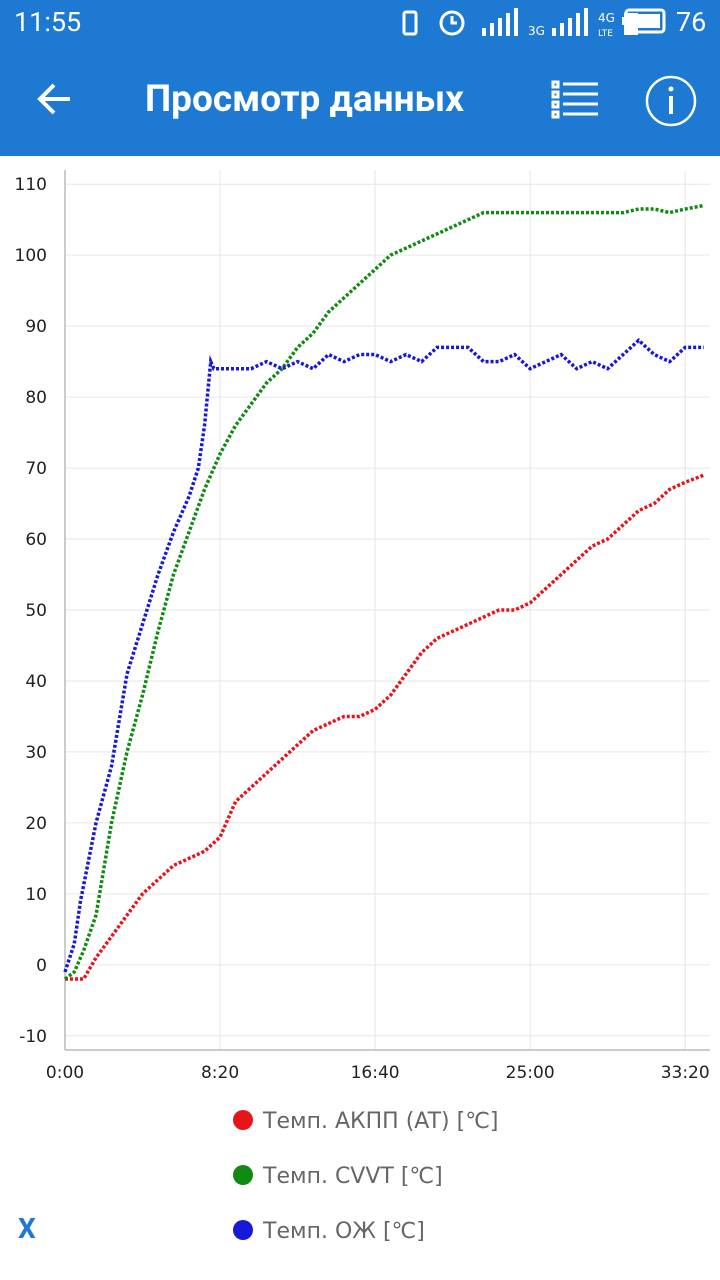 Image resolution: width=720 pixels, height=1280 pixels. I want to click on x-tick-label: 25:00, so click(530, 1073).